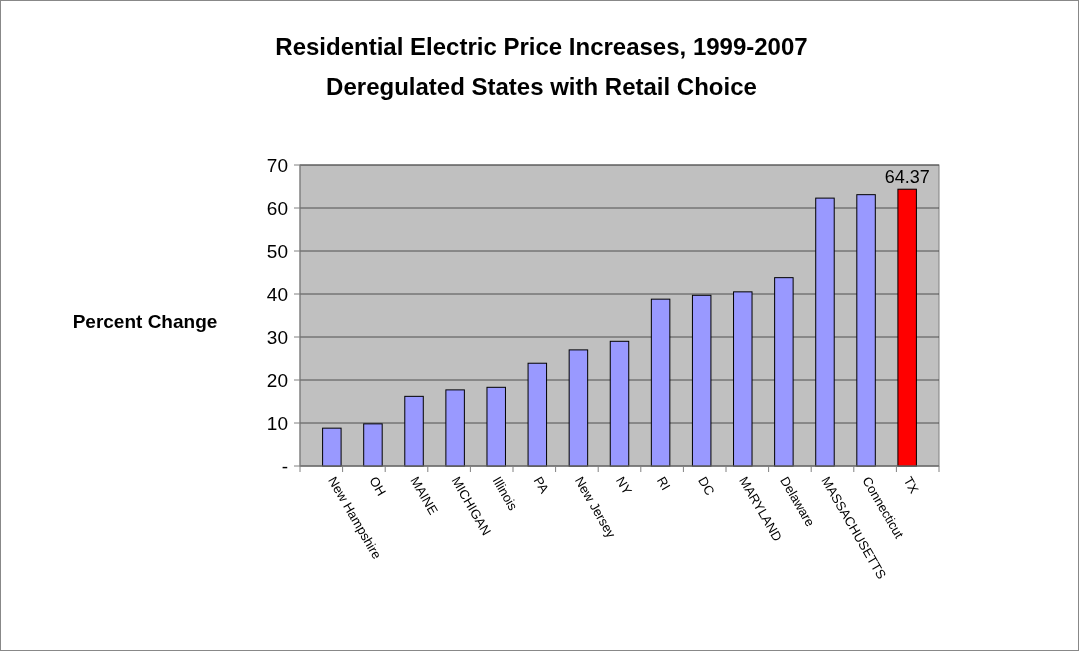 Image resolution: width=1079 pixels, height=651 pixels. Describe the element at coordinates (624, 486) in the screenshot. I see `x-tick-label: NY` at that location.